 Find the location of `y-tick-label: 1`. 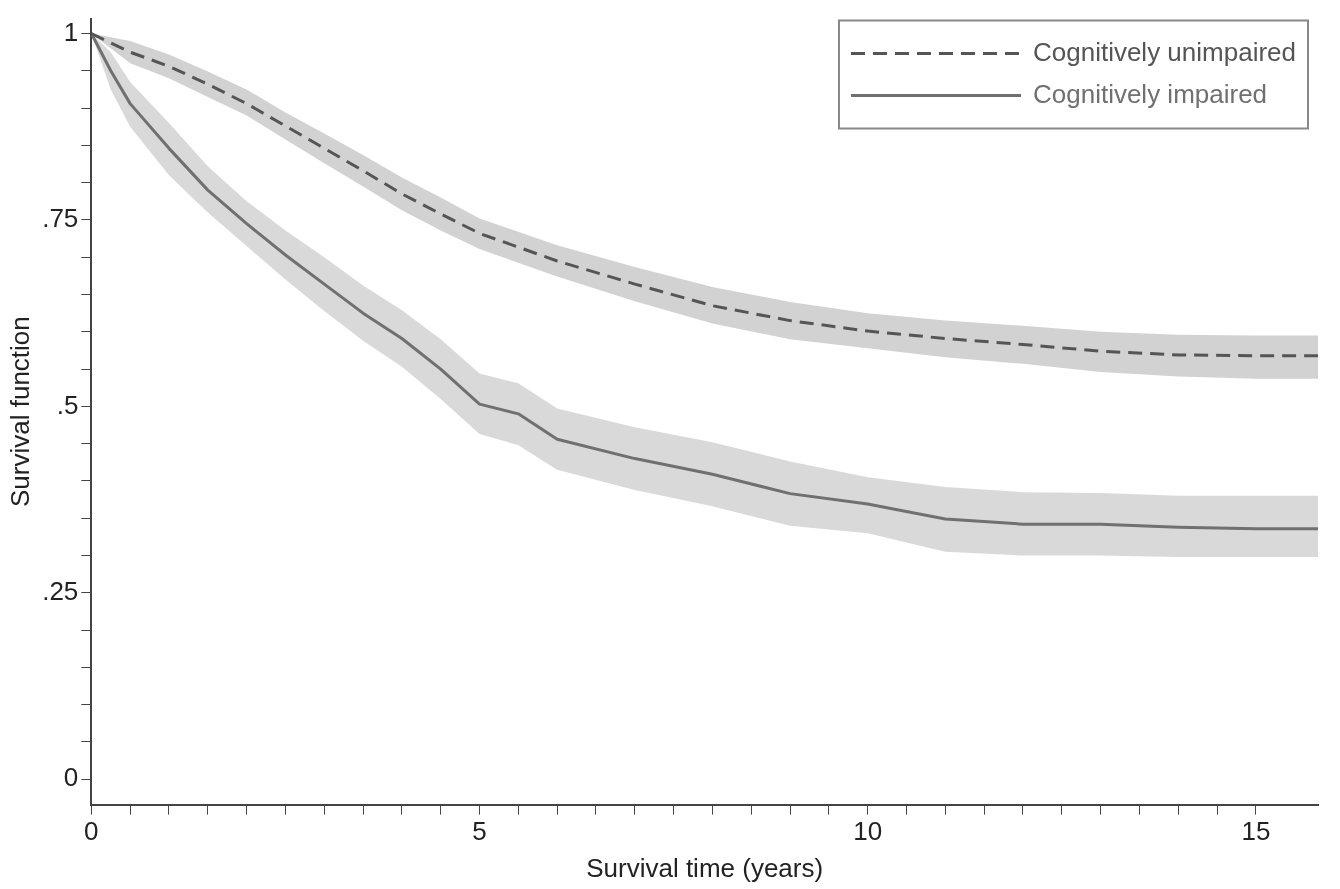

y-tick-label: 1 is located at coordinates (71, 31).